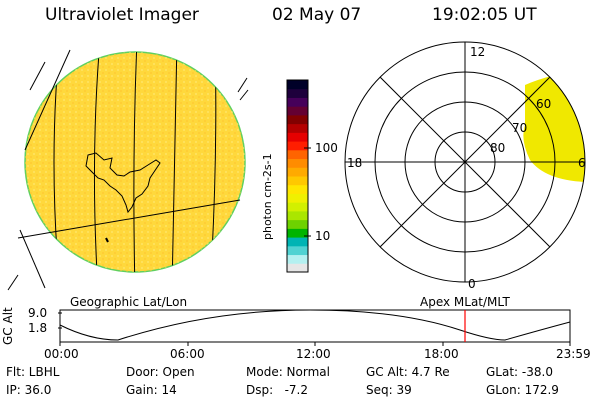 The width and height of the screenshot is (600, 400). I want to click on altitude-ytick-1-8: 1.8, so click(38, 328).